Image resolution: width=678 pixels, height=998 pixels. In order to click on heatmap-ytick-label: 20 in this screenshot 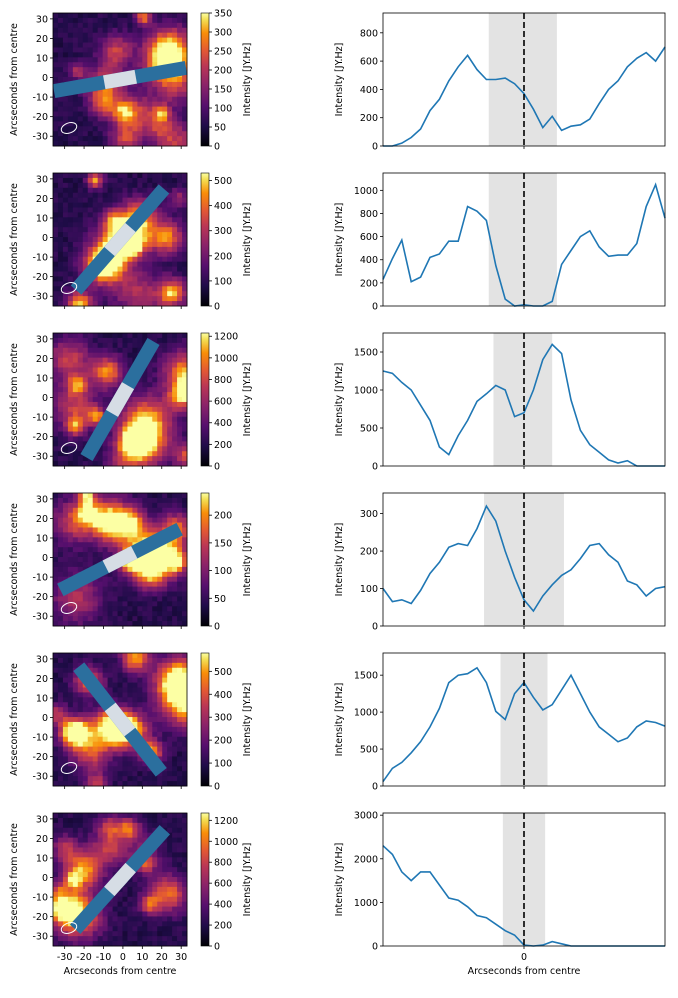, I will do `click(42, 359)`.